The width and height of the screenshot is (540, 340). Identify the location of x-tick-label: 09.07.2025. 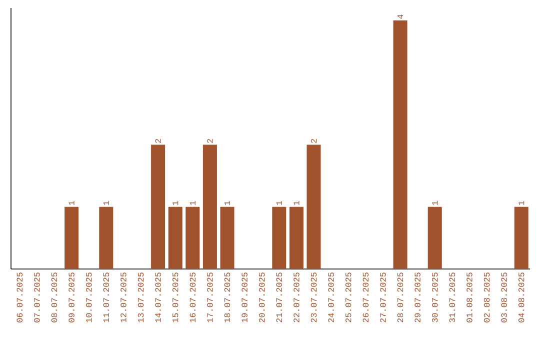
(71, 297).